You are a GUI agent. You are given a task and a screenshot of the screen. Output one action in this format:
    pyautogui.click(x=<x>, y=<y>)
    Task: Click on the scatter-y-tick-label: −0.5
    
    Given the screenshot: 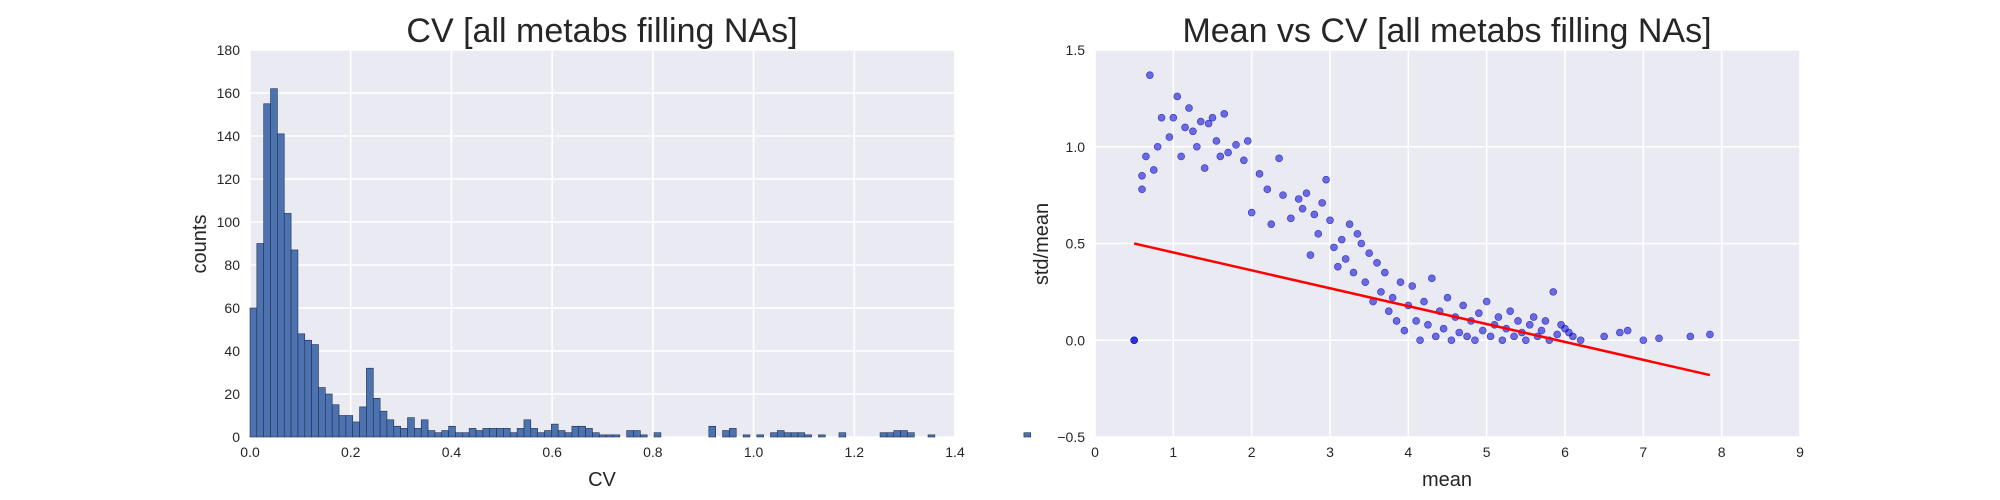 What is the action you would take?
    pyautogui.click(x=1071, y=437)
    